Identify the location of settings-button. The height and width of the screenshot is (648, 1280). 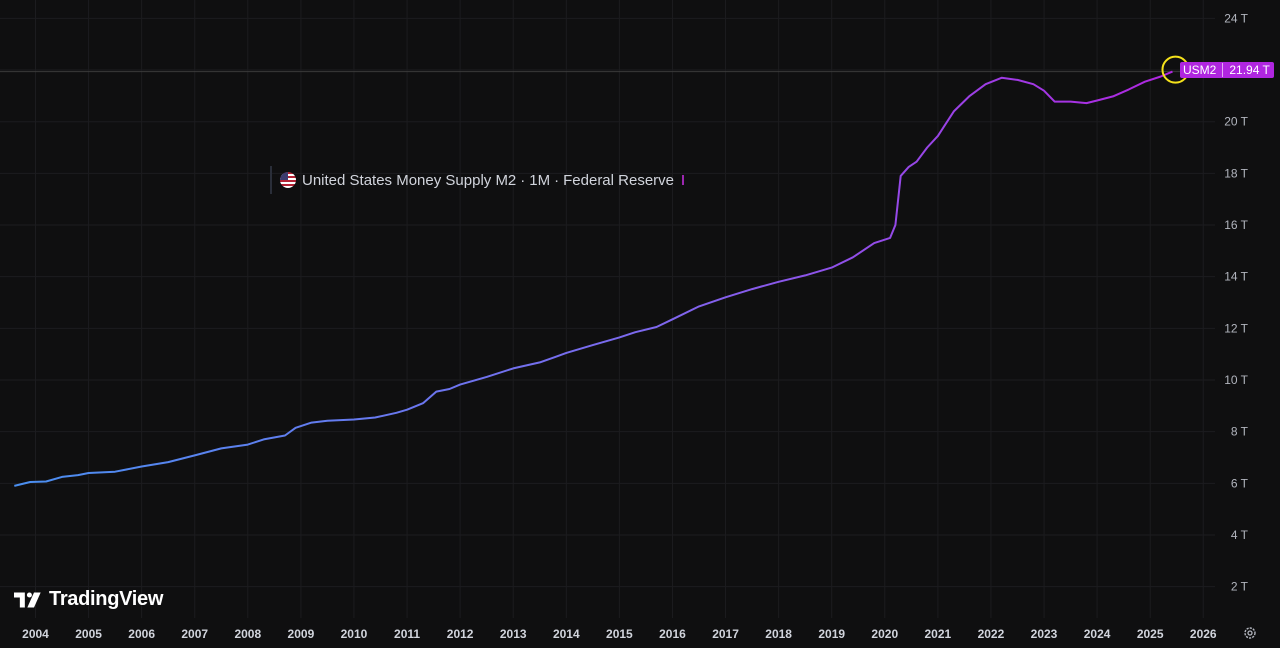
(1250, 633).